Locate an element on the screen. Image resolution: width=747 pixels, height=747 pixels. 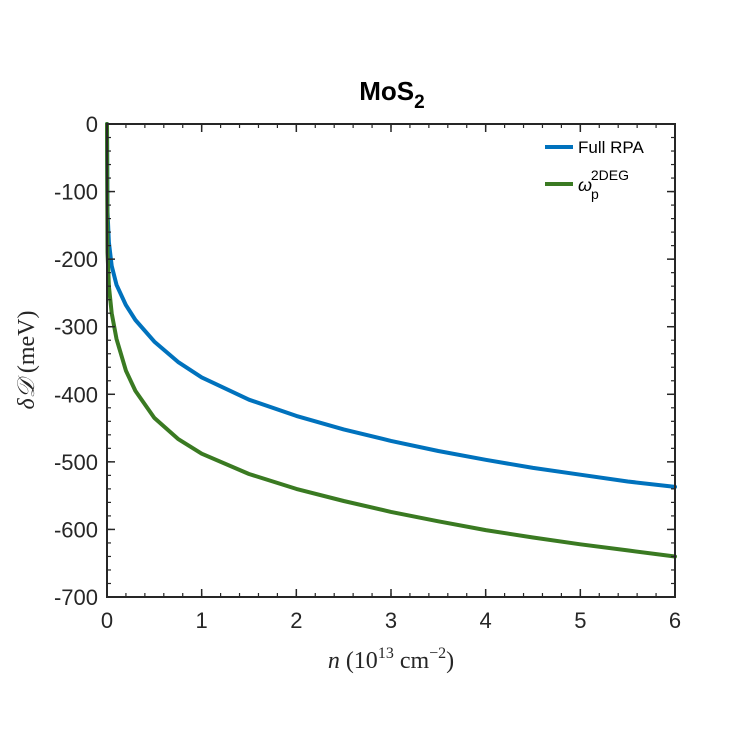
y-tick-label-3: -300 is located at coordinates (76, 327).